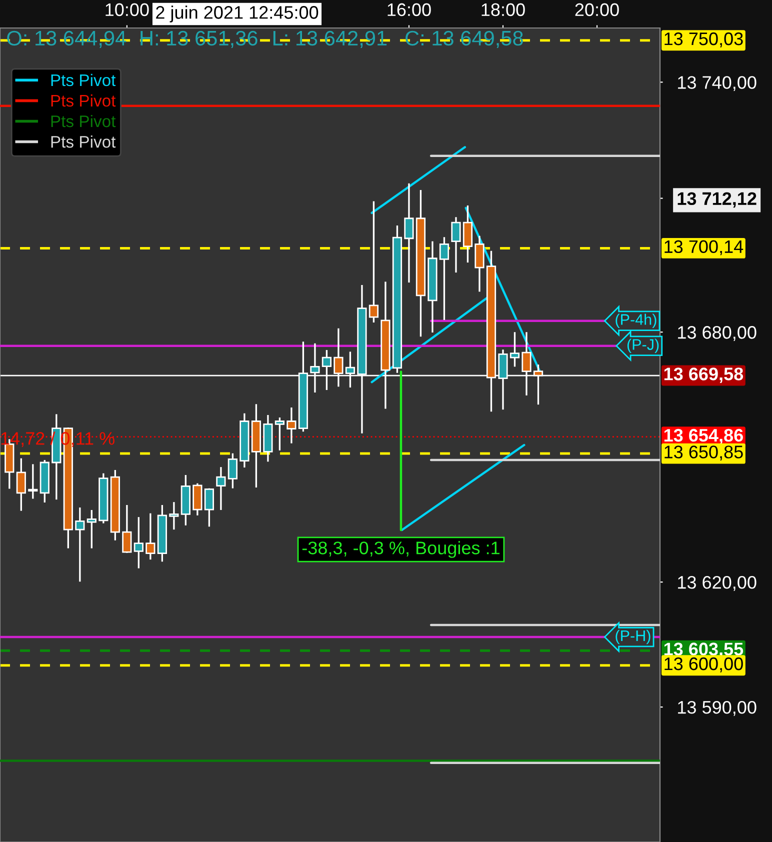 This screenshot has width=772, height=842. What do you see at coordinates (633, 637) in the screenshot?
I see `annotation: (P-H)` at bounding box center [633, 637].